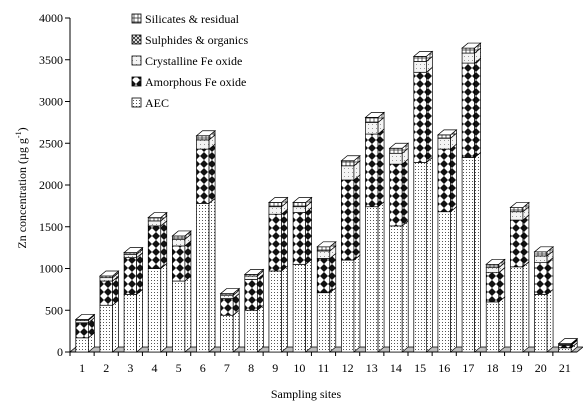  What do you see at coordinates (193, 61) in the screenshot?
I see `legend-label: Crystalline Fe oxide` at bounding box center [193, 61].